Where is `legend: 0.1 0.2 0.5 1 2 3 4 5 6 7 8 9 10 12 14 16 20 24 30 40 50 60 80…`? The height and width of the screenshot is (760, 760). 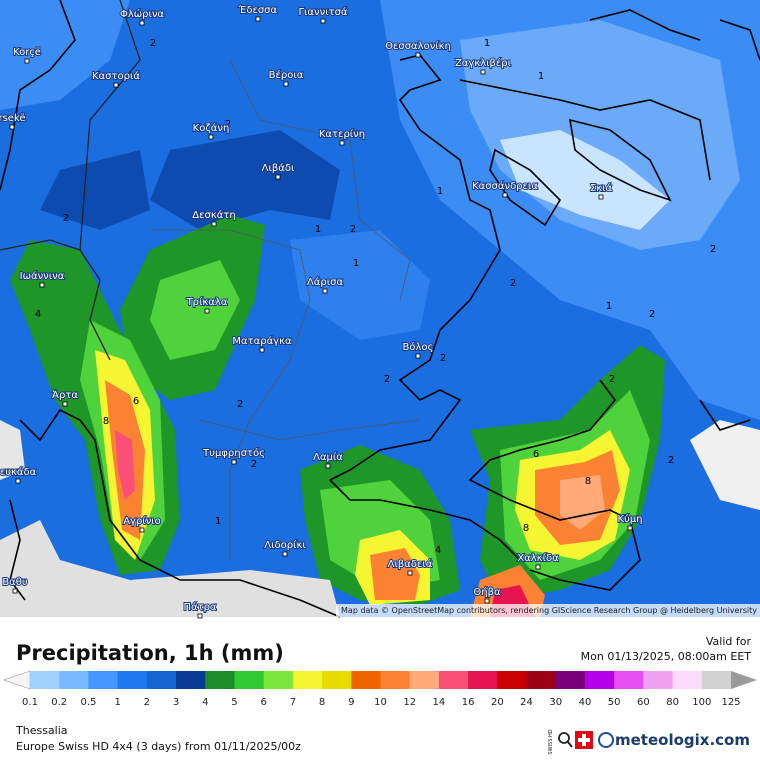
legend: 0.1 0.2 0.5 1 2 3 4 5 6 7 8 9 10 12 14 16 20 24 30 40 50 60 80… is located at coordinates (380, 689).